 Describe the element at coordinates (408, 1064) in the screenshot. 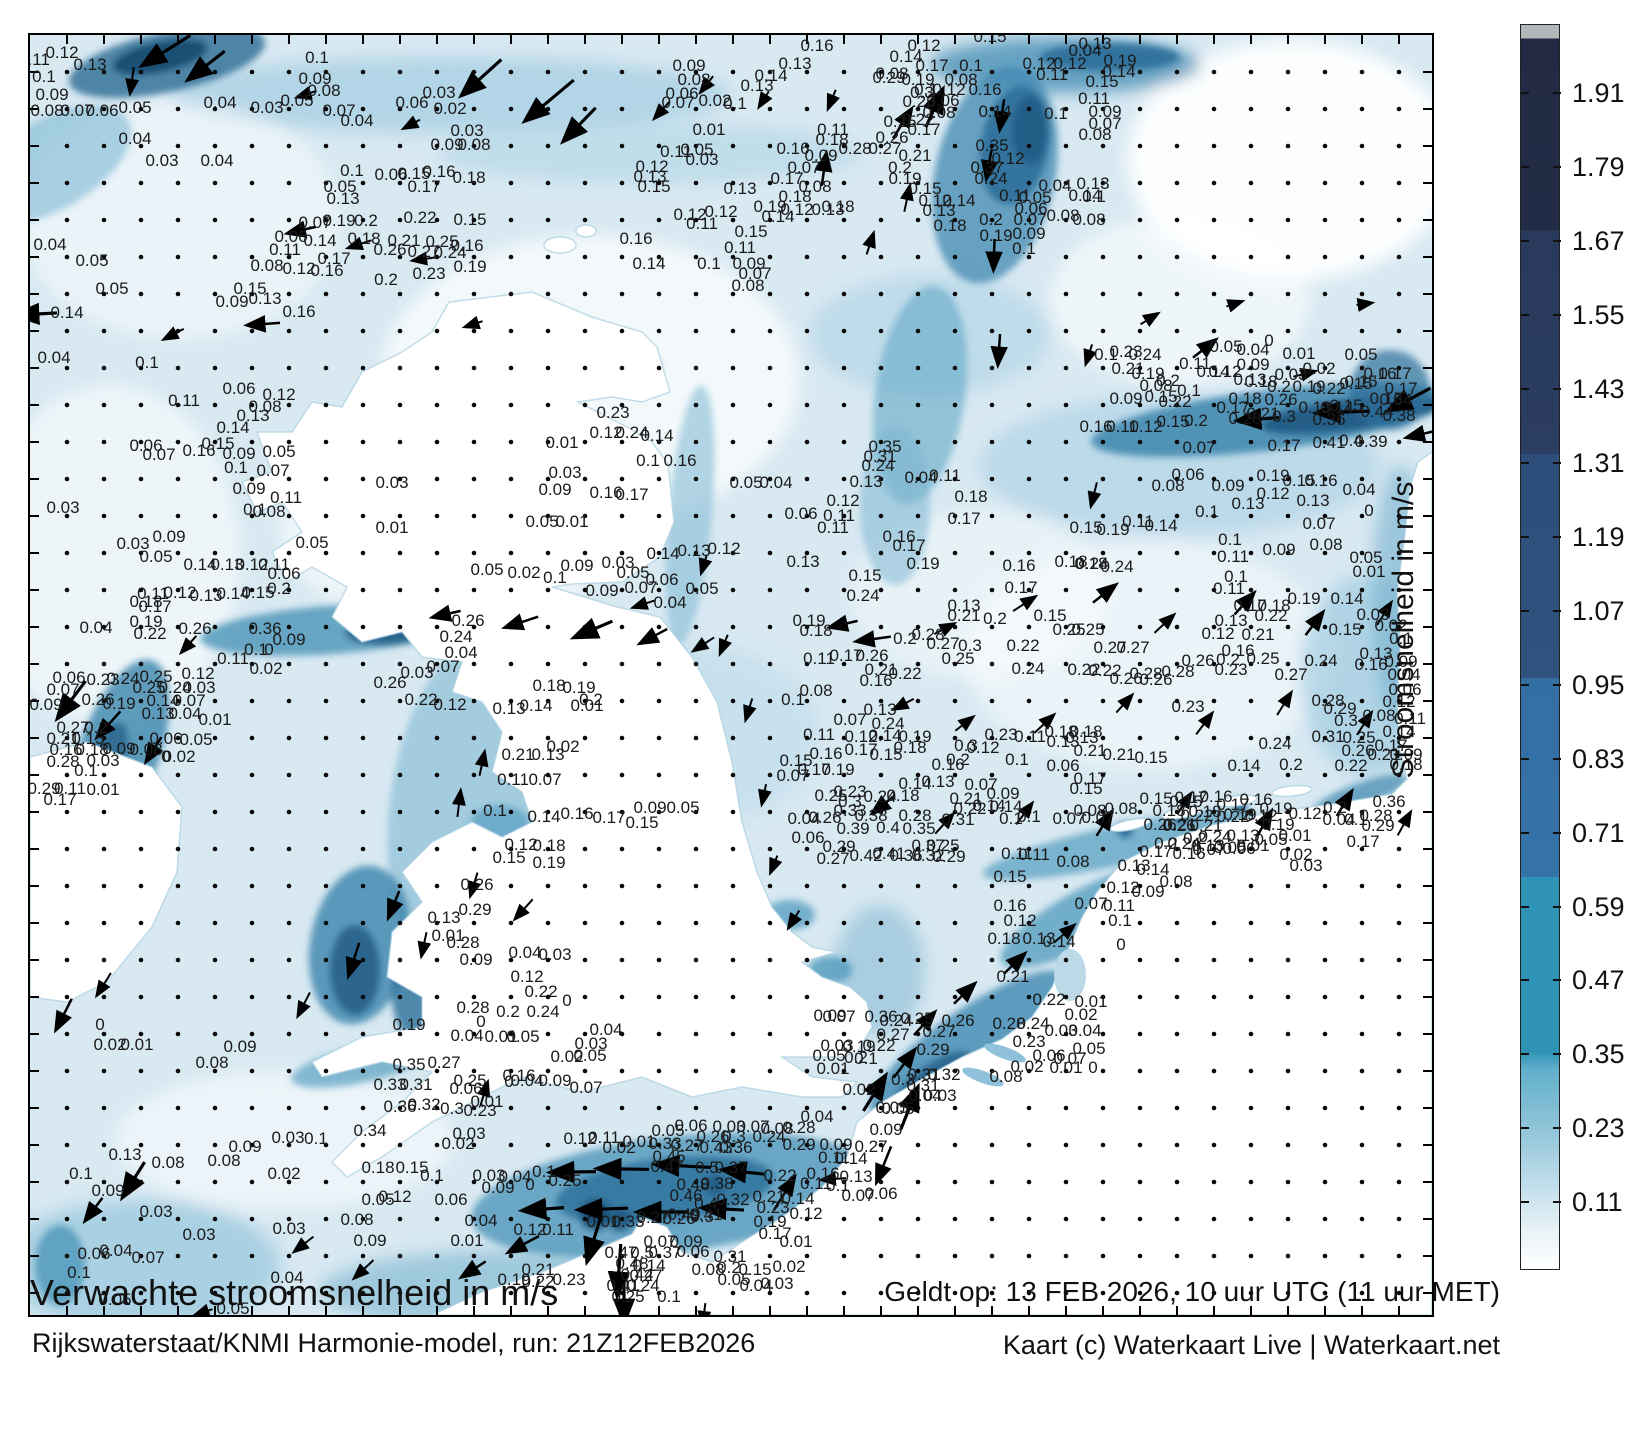

I see `svg-text: 0.35` at that location.